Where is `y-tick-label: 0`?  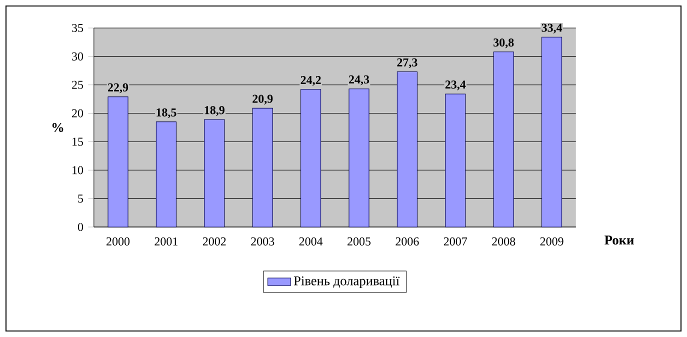
y-tick-label: 0 is located at coordinates (81, 227).